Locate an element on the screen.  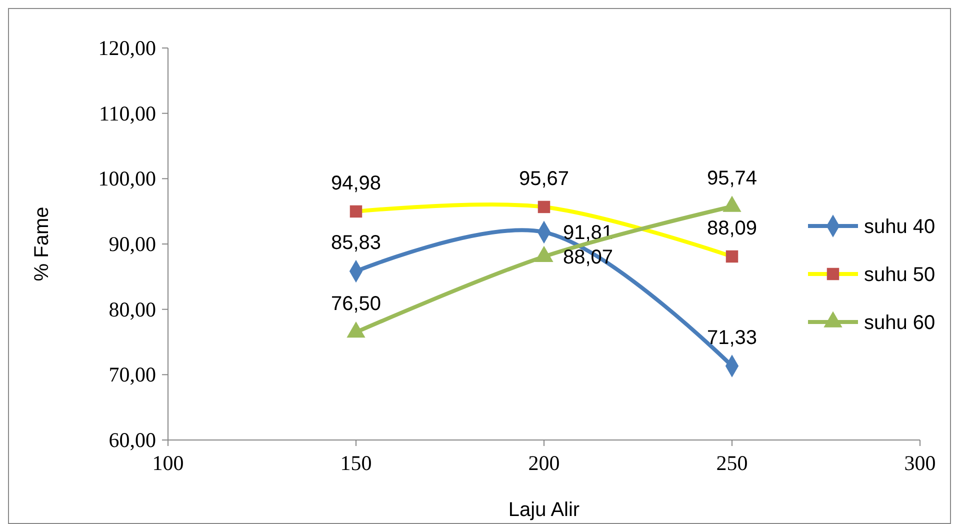
x-tick-label: 200 is located at coordinates (544, 463).